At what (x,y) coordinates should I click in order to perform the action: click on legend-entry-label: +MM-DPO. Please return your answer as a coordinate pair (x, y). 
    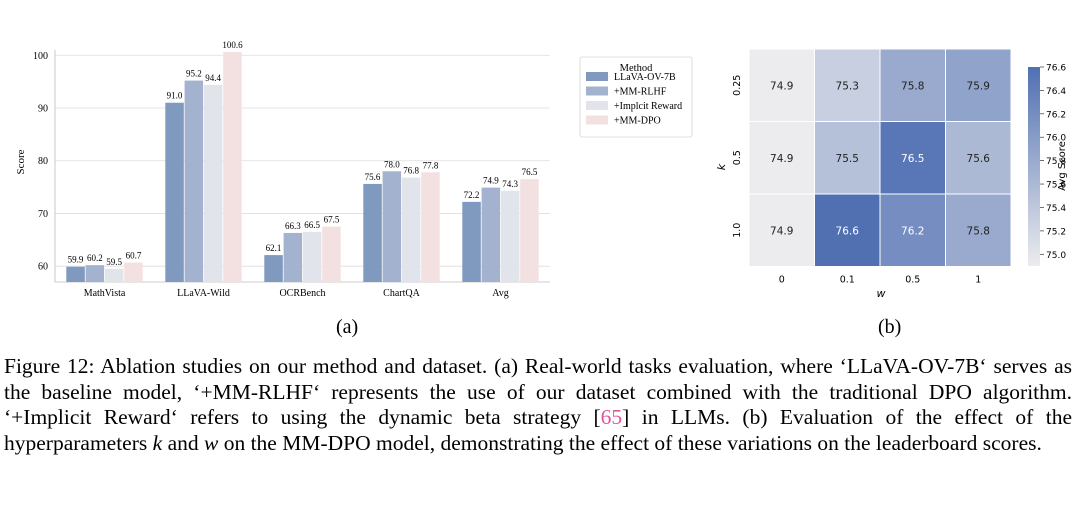
    Looking at the image, I should click on (637, 121).